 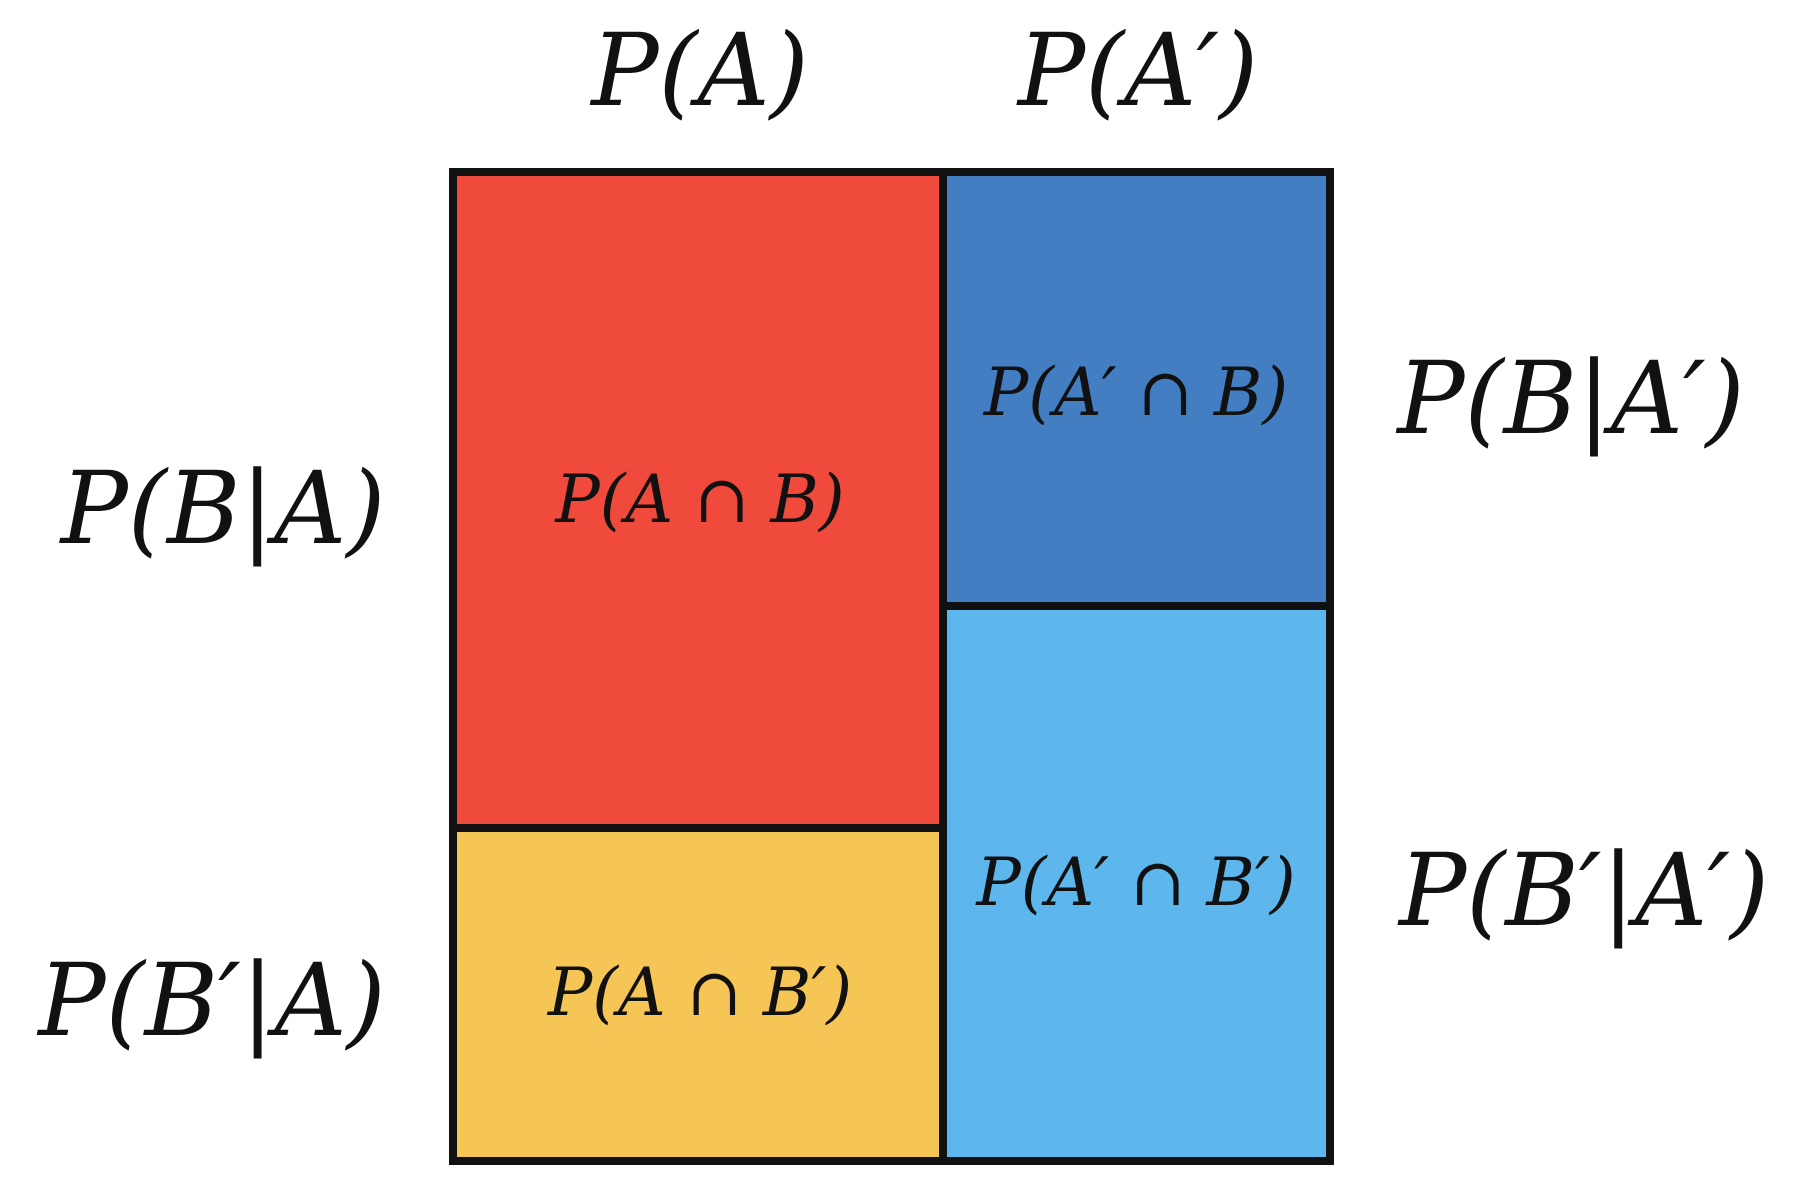 What do you see at coordinates (1135, 392) in the screenshot?
I see `cell-label-not-a-and-b: P(A′ ∩ B)` at bounding box center [1135, 392].